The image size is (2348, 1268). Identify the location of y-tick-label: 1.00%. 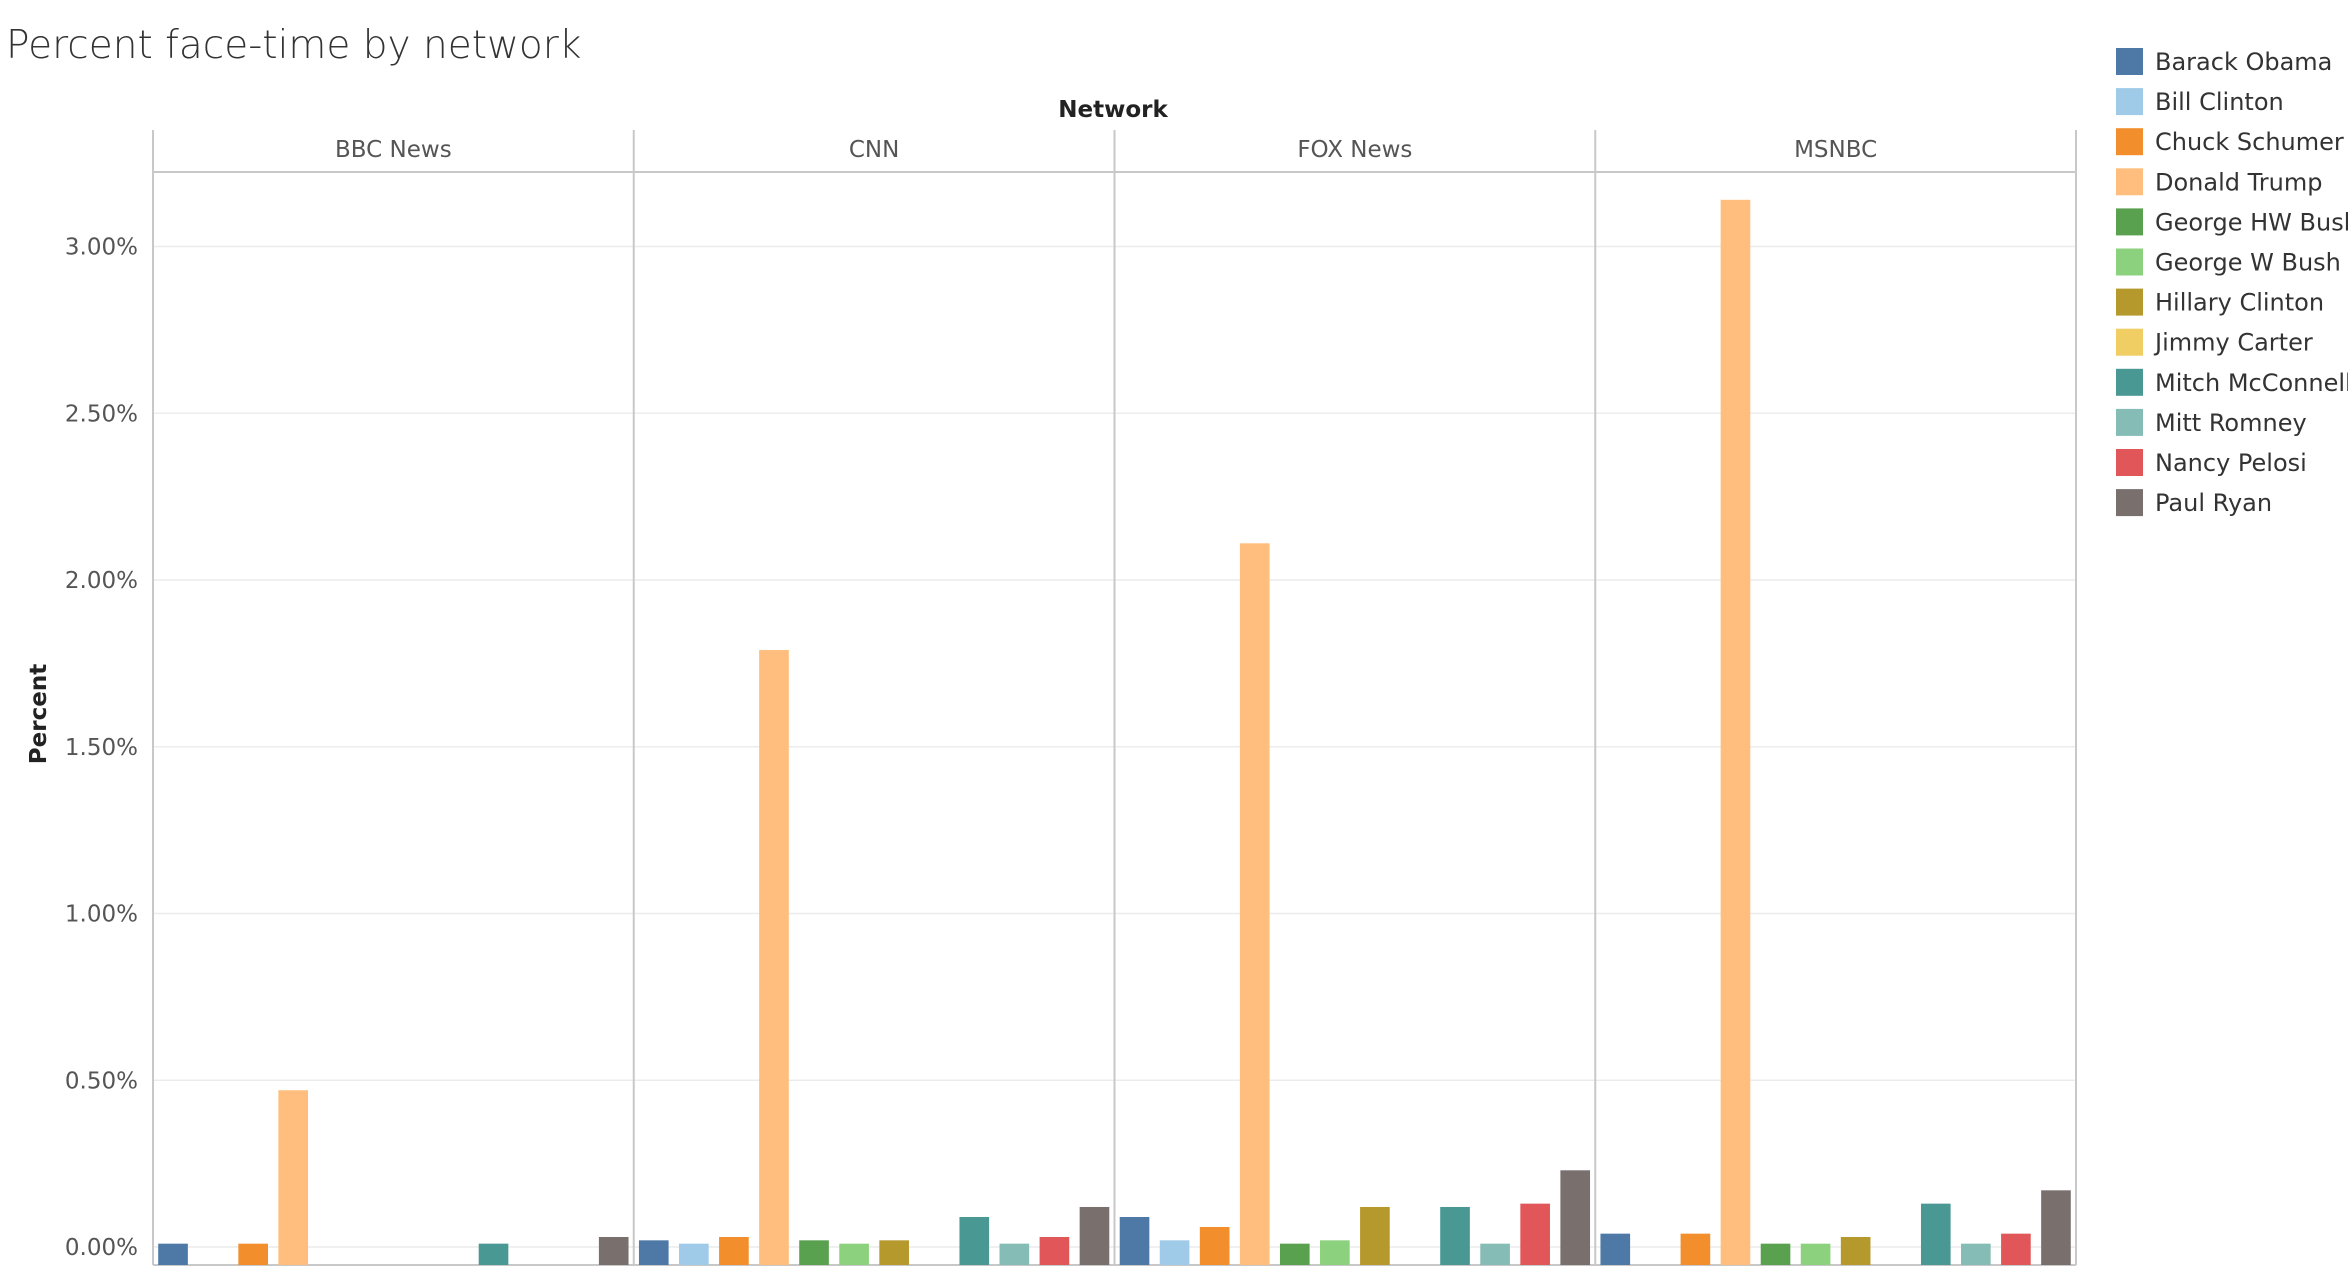
(101, 915).